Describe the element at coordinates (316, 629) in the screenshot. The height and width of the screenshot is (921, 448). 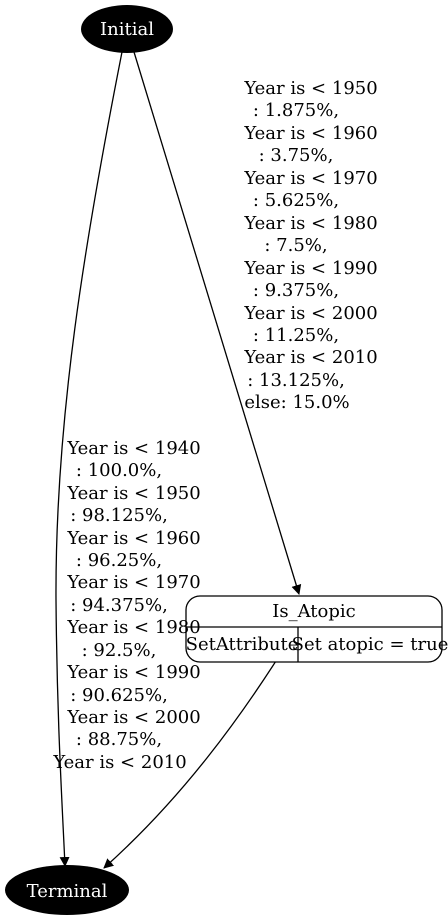
I see `is-atopic-node: Is_Atopic SetAttribute Set atopic = true` at that location.